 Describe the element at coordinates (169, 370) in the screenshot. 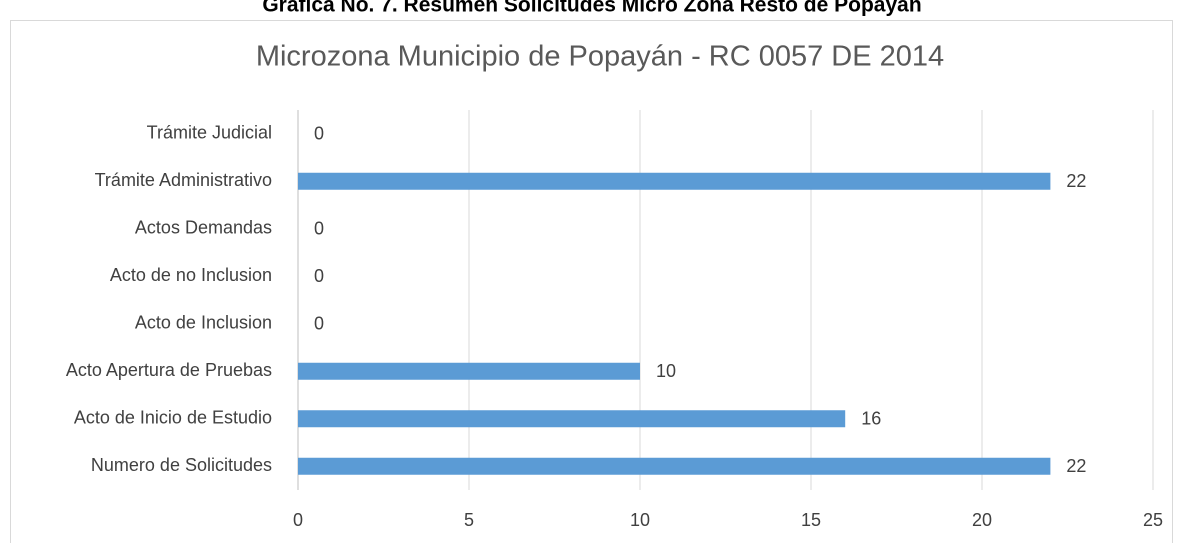

I see `y-tick-label: Acto Apertura de Pruebas` at that location.